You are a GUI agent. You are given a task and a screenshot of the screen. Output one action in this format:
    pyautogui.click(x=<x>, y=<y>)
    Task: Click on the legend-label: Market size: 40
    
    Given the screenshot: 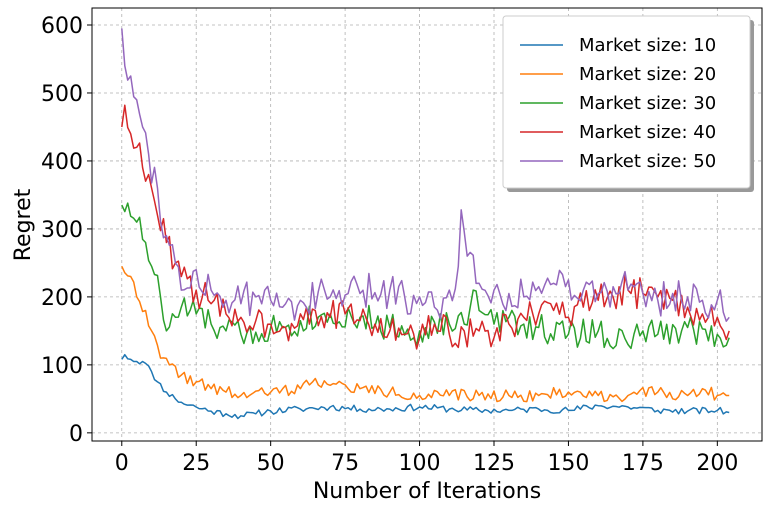 What is the action you would take?
    pyautogui.click(x=647, y=132)
    